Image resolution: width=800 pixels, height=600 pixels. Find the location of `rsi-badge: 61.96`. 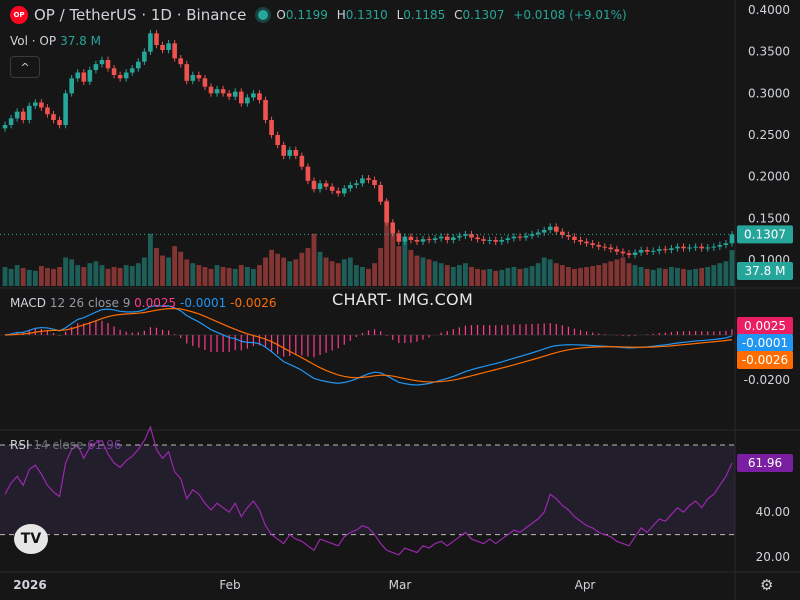

rsi-badge: 61.96 is located at coordinates (765, 463).